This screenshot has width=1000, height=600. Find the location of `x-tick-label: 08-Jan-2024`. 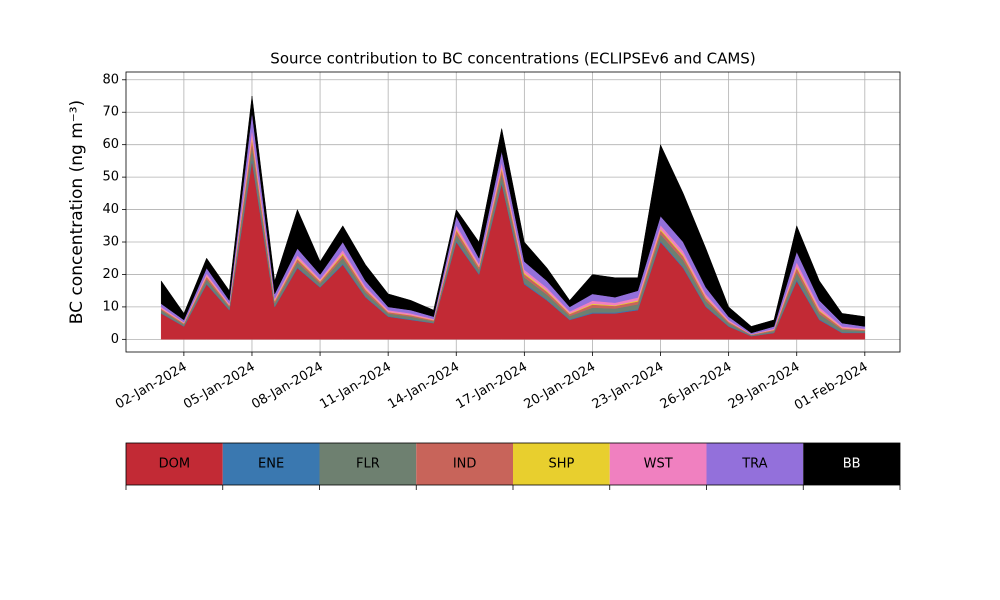

x-tick-label: 08-Jan-2024 is located at coordinates (287, 386).